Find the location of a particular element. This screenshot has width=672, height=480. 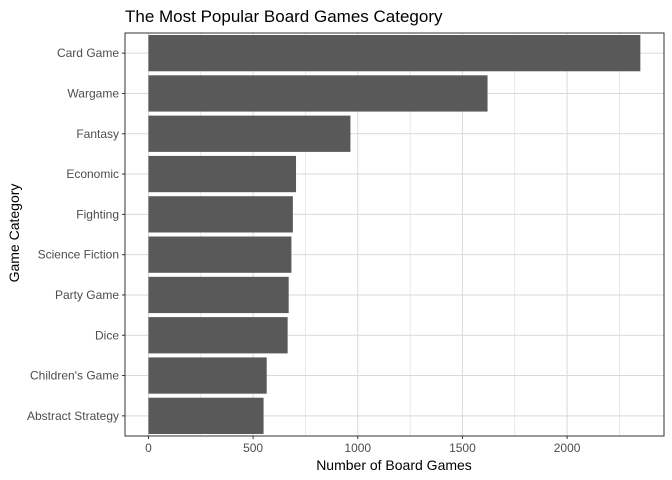

y-tick-label: Economic is located at coordinates (92, 174).